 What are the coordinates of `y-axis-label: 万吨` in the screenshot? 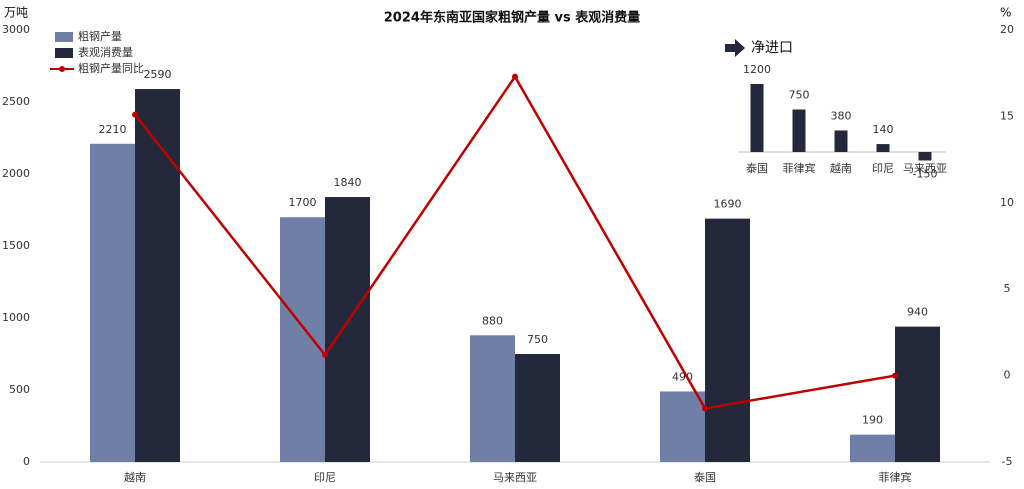 It's located at (16, 13).